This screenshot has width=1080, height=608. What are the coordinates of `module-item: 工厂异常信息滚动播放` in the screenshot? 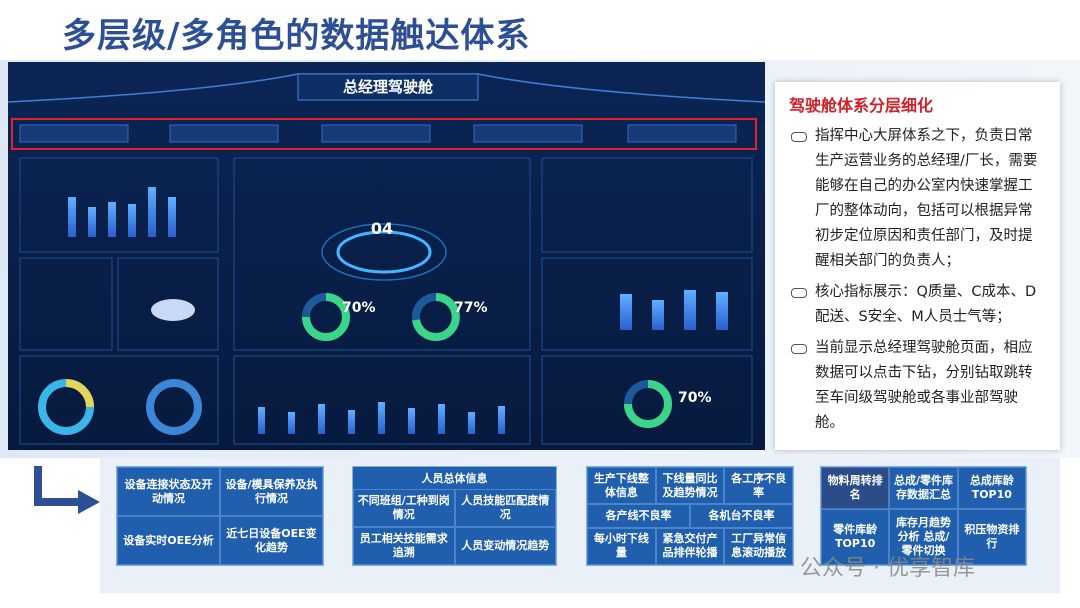 It's located at (758, 546).